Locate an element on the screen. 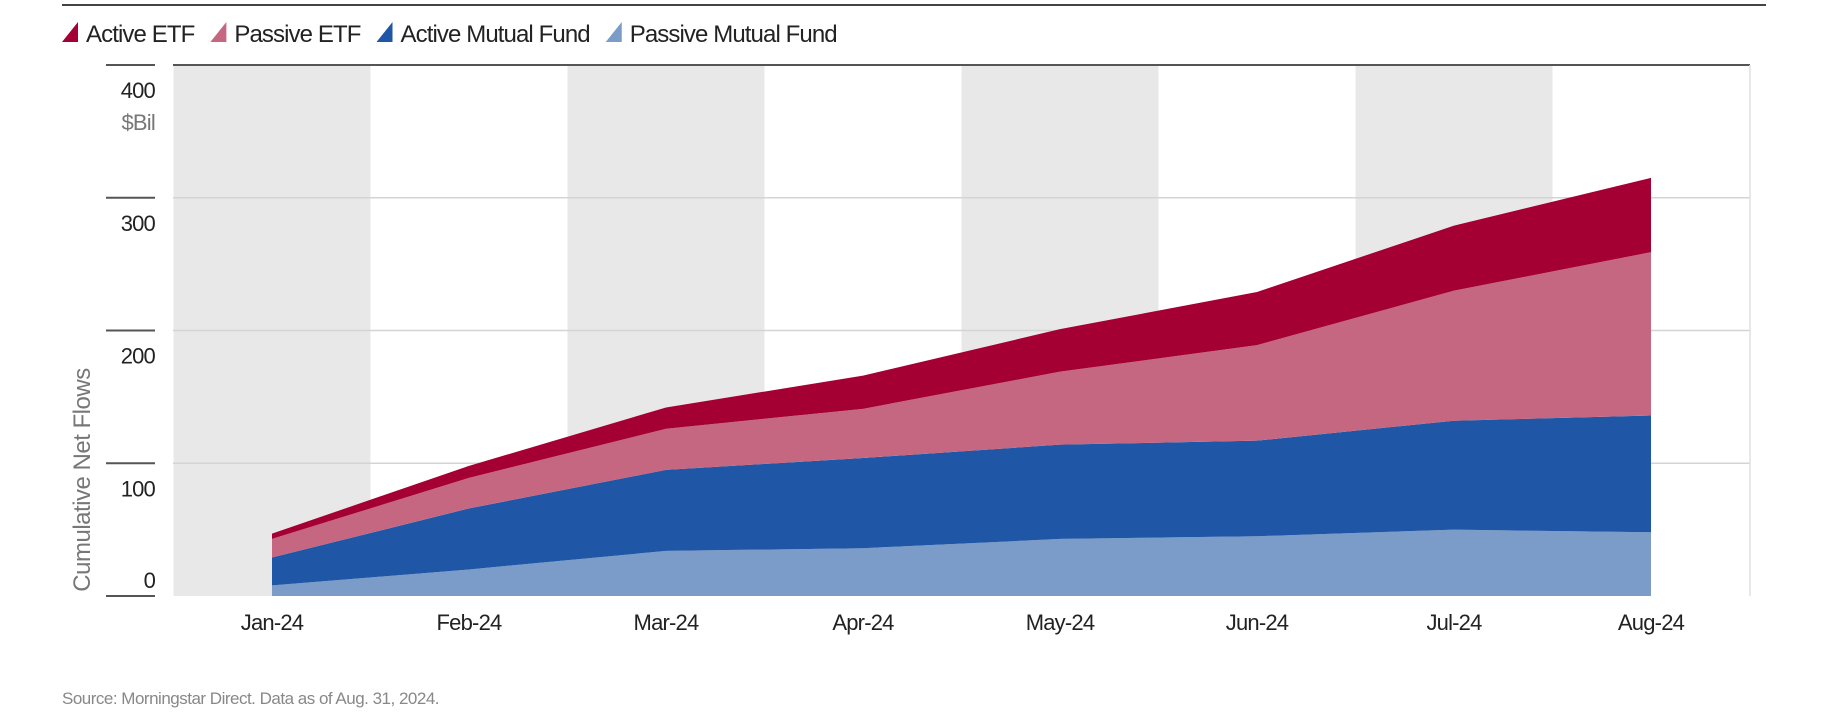 The image size is (1825, 715). x-tick-label: May-24 is located at coordinates (1060, 622).